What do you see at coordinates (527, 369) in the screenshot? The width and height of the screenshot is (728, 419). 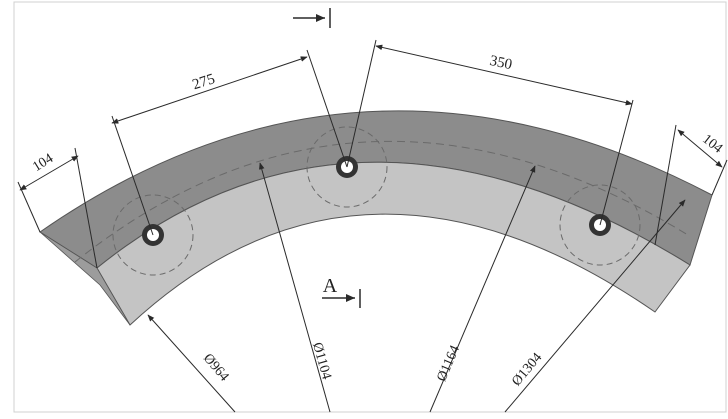 I see `dia-1304-label: Ø1304` at bounding box center [527, 369].